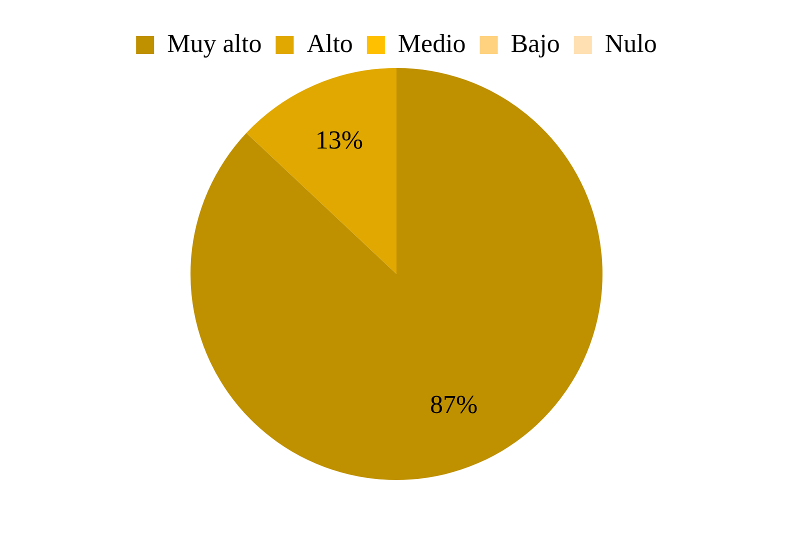  Describe the element at coordinates (214, 43) in the screenshot. I see `legend-label: Muy alto` at that location.